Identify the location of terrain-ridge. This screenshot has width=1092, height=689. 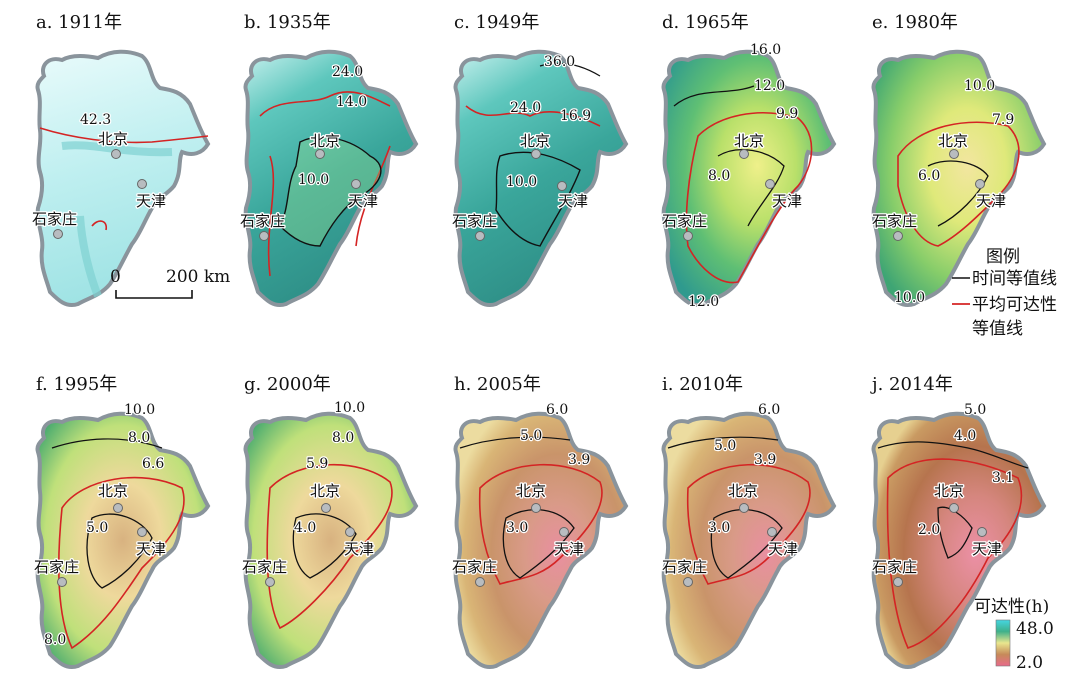
(117, 219).